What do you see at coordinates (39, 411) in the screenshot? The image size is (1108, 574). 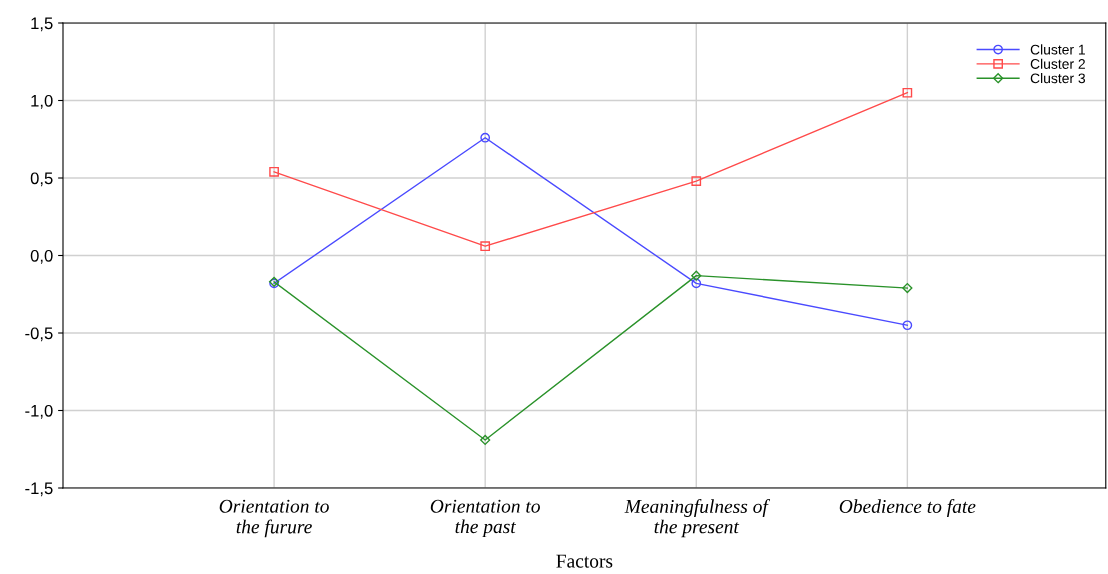 I see `y-tick-label: -1,0` at bounding box center [39, 411].